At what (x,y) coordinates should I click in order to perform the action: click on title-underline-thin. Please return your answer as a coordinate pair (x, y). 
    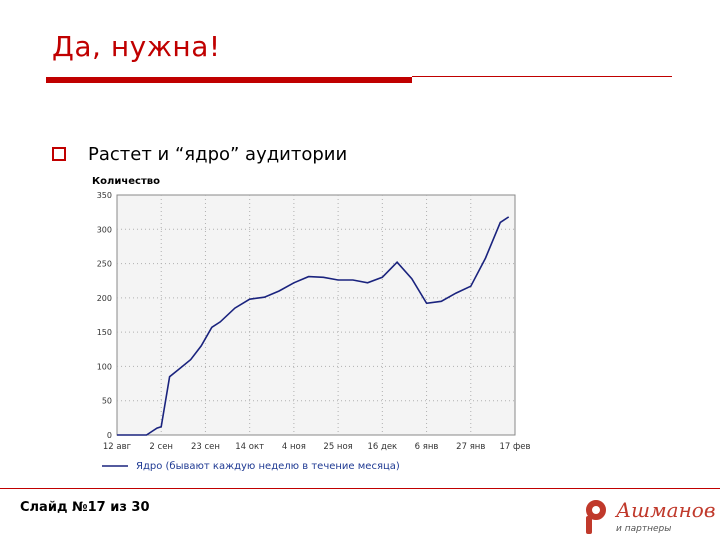
    Looking at the image, I should click on (542, 76).